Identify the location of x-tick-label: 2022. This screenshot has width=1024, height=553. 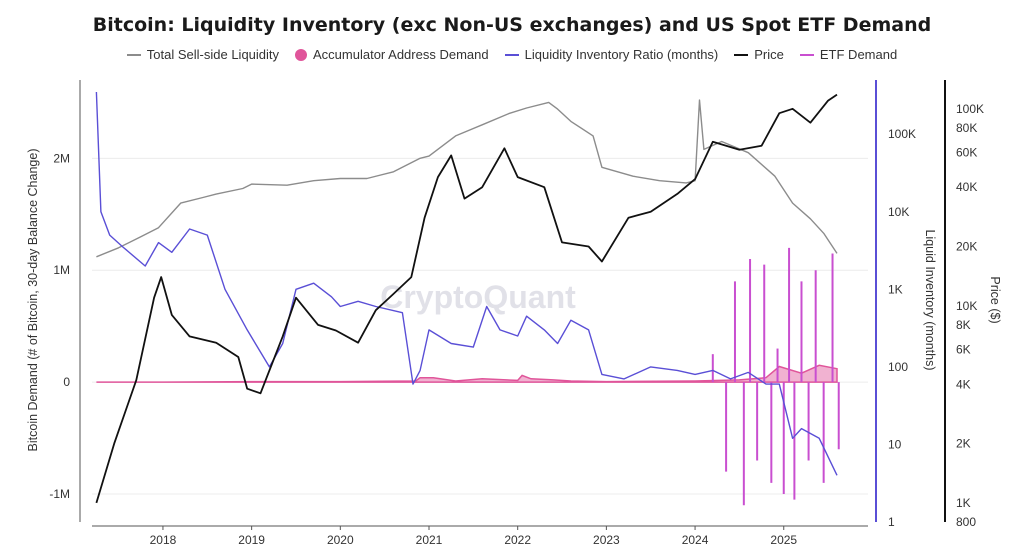
(517, 540).